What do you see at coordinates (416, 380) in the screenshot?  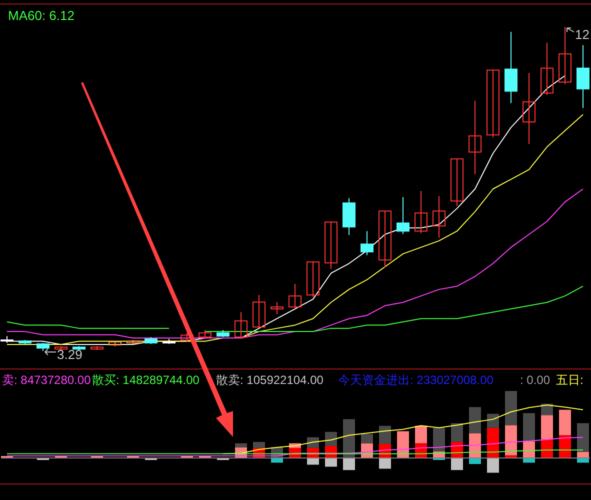 I see `text: 今天资金进出: 233027008.00` at bounding box center [416, 380].